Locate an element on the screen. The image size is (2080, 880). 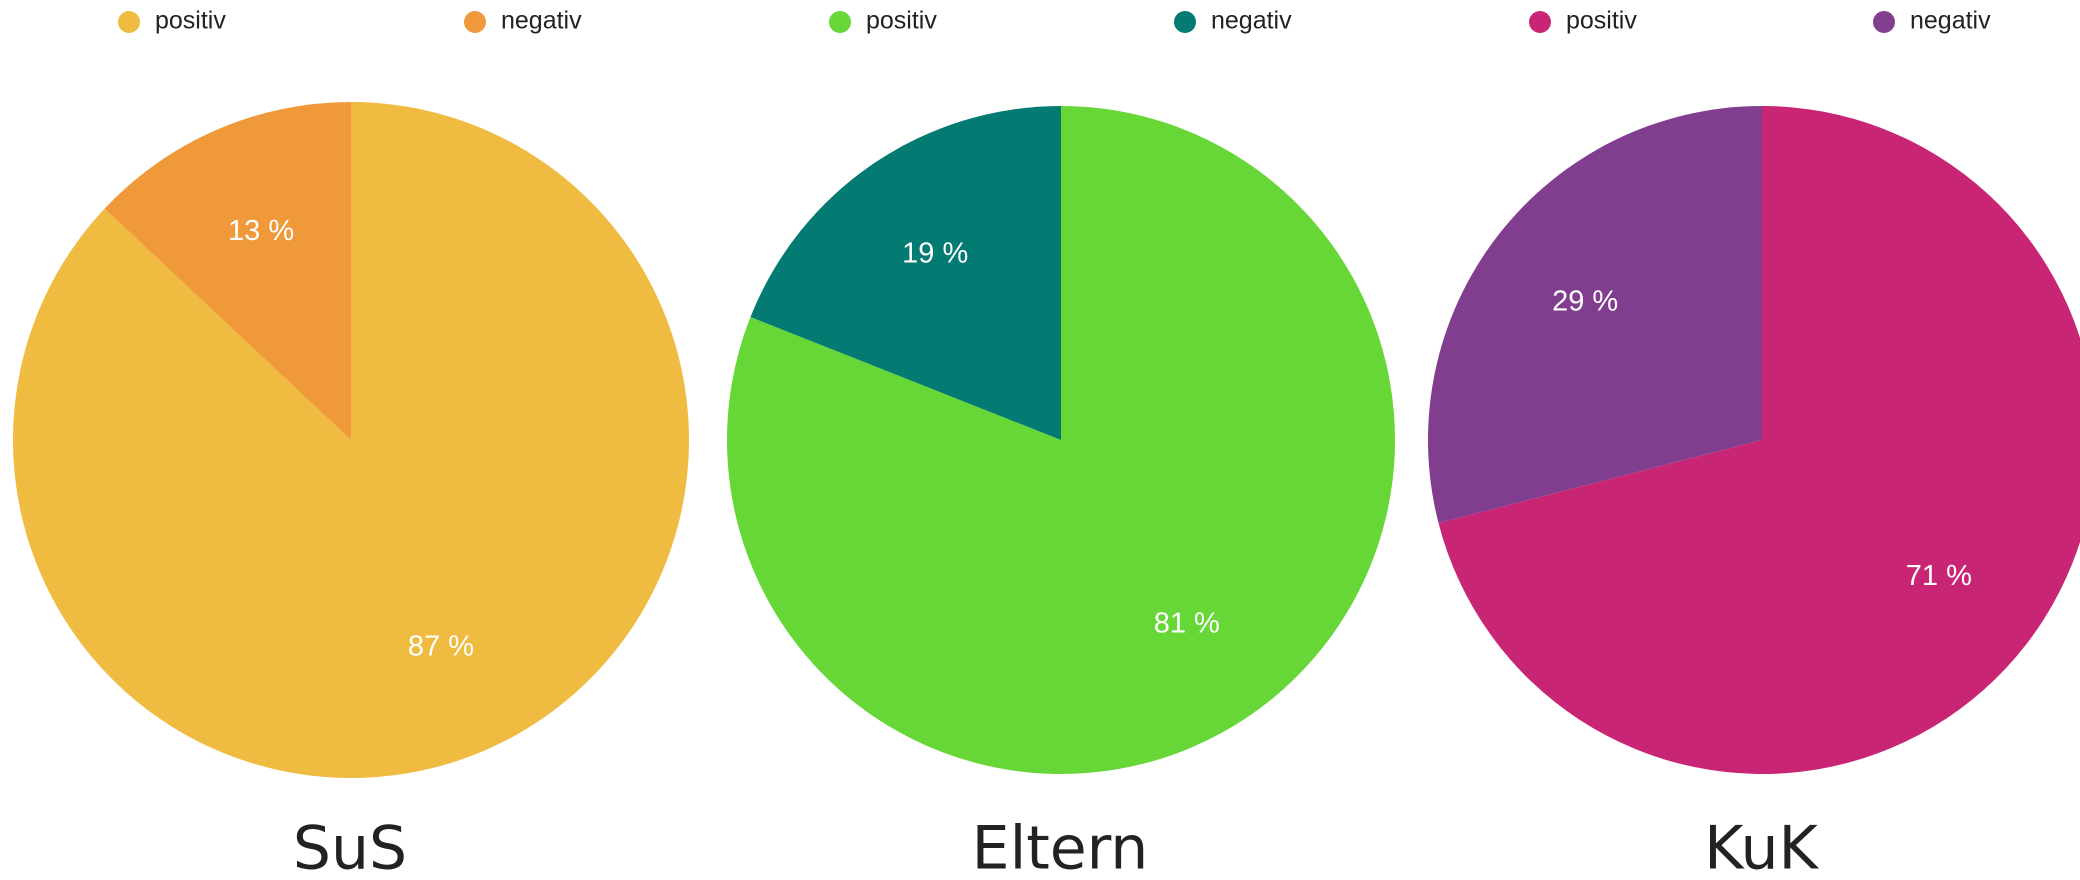
slice-label: 81 % is located at coordinates (1187, 624).